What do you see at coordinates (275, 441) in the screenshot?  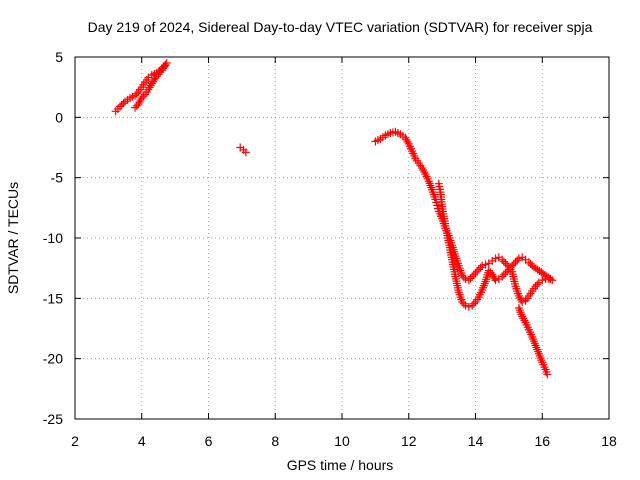 I see `x-tick-label: 8` at bounding box center [275, 441].